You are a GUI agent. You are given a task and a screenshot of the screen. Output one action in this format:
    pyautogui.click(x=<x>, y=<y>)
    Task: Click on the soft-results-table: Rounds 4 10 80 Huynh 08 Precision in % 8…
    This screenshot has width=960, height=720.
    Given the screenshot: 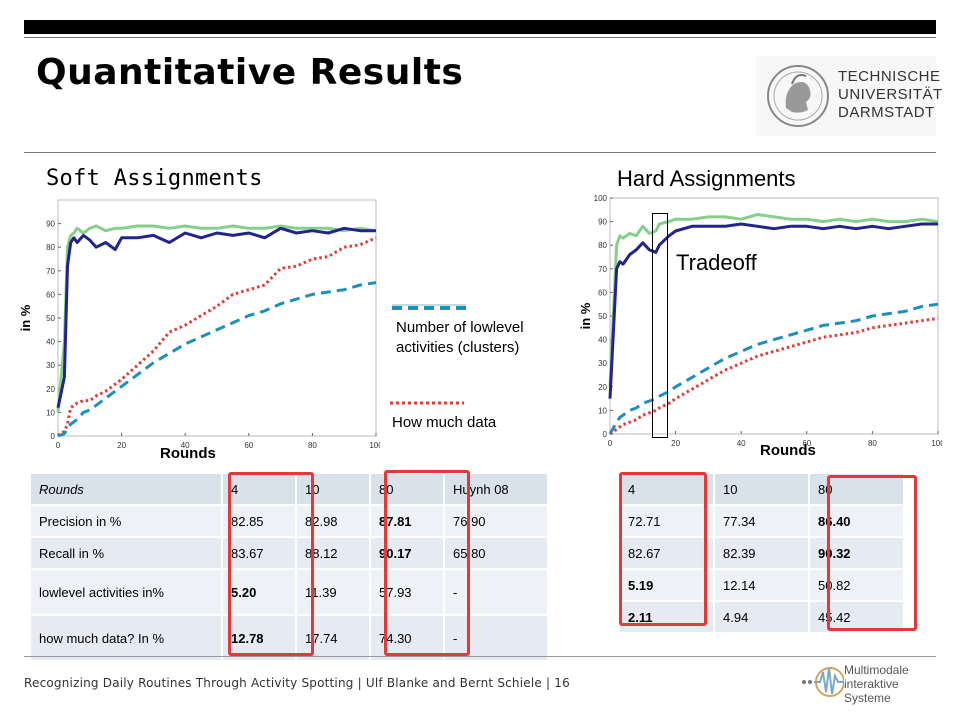 What is the action you would take?
    pyautogui.click(x=289, y=567)
    